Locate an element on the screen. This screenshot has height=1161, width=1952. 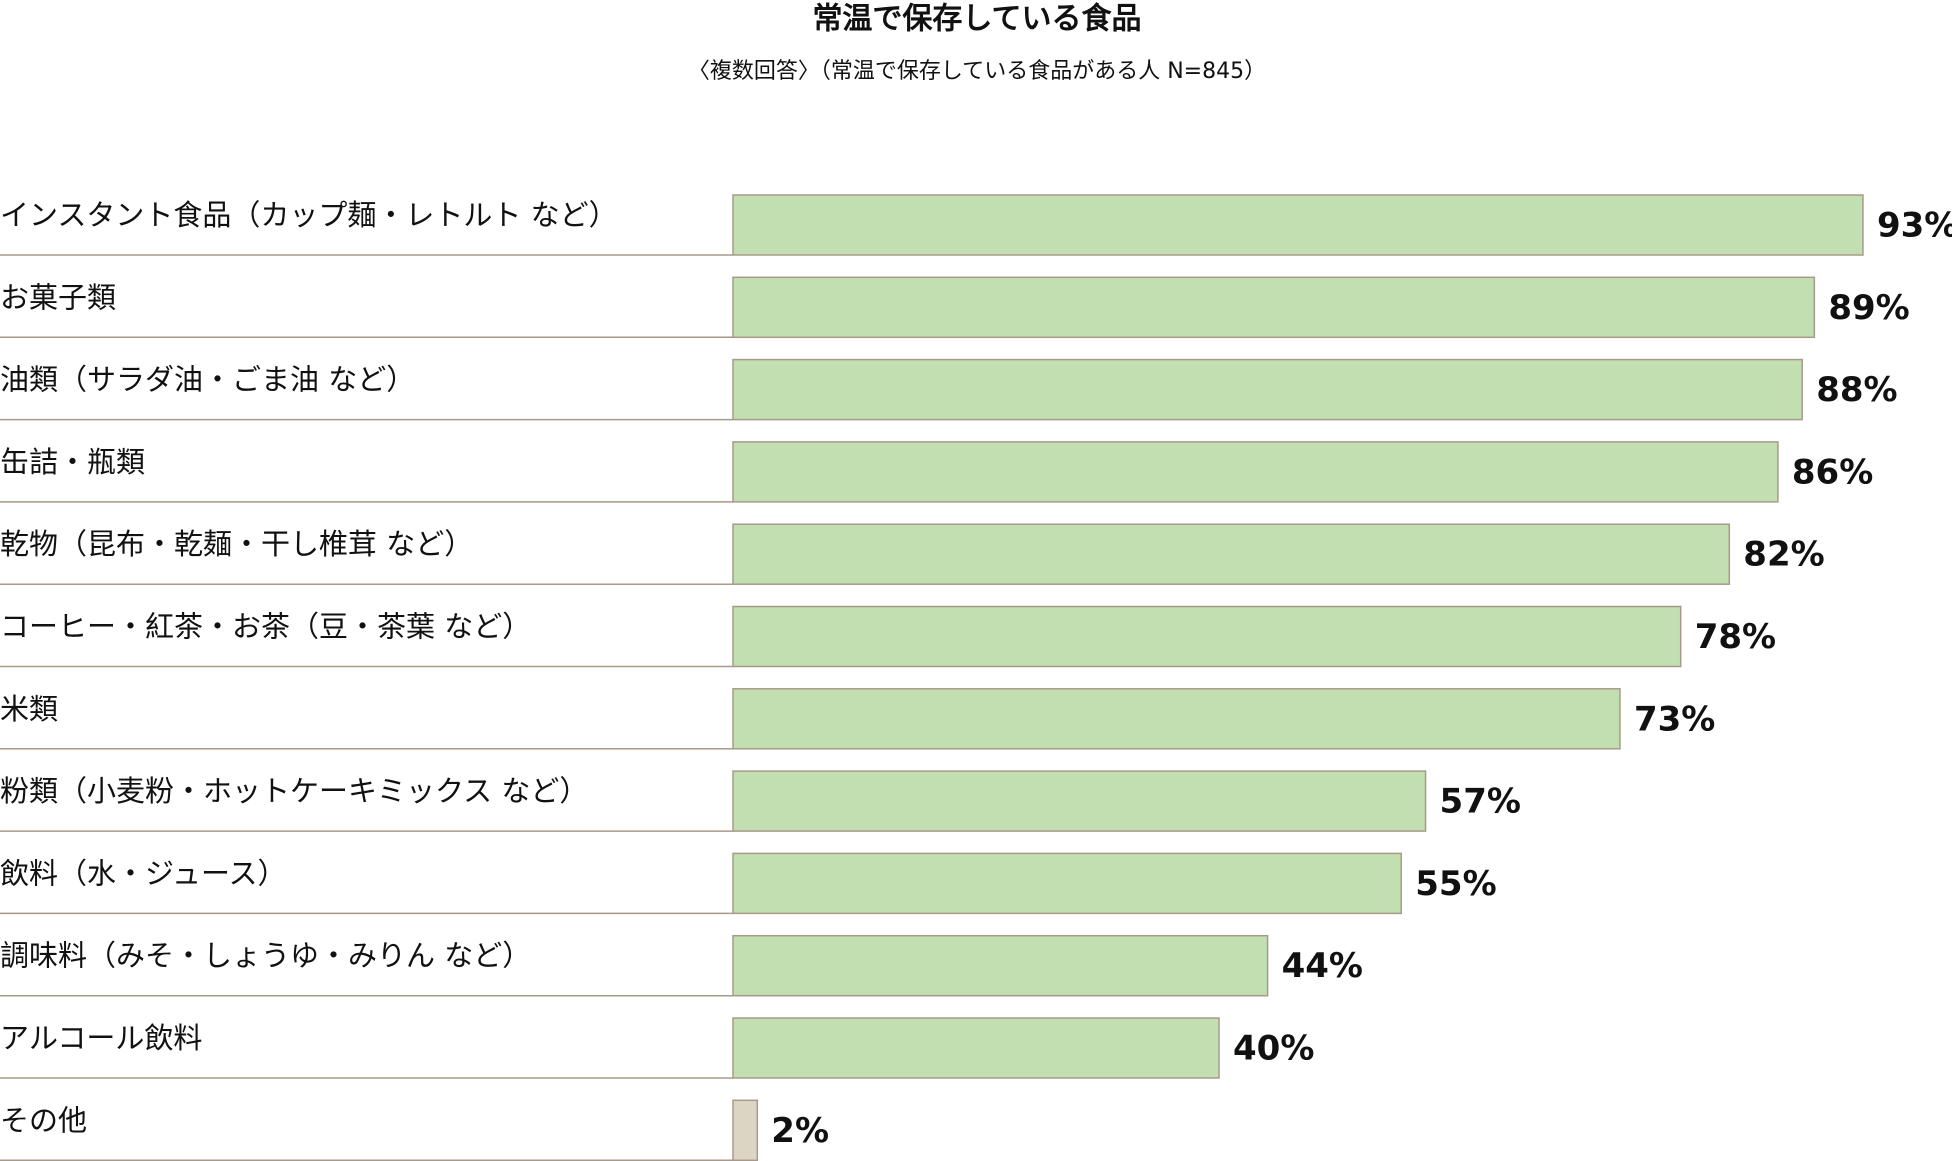
value-label: 44% is located at coordinates (1322, 966).